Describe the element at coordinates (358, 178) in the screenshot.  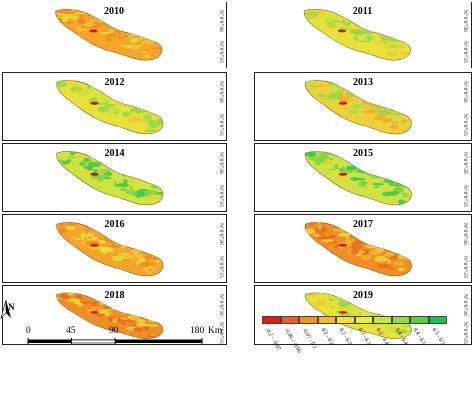
I see `map-region-2015` at that location.